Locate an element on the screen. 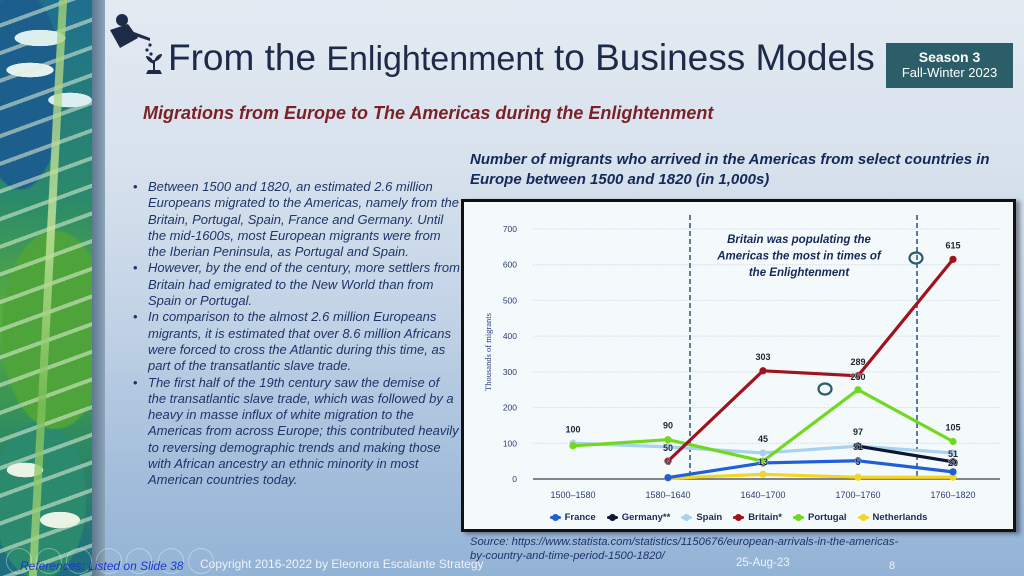 The image size is (1024, 576). legend-item-britain: Britain* is located at coordinates (757, 517).